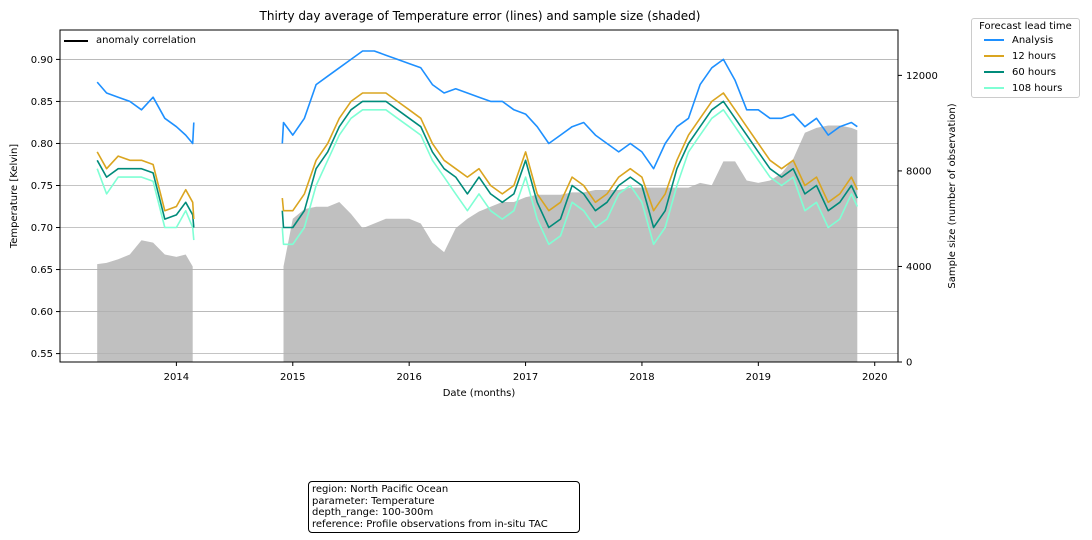  I want to click on legend-label-108h: 108 hours, so click(1037, 88).